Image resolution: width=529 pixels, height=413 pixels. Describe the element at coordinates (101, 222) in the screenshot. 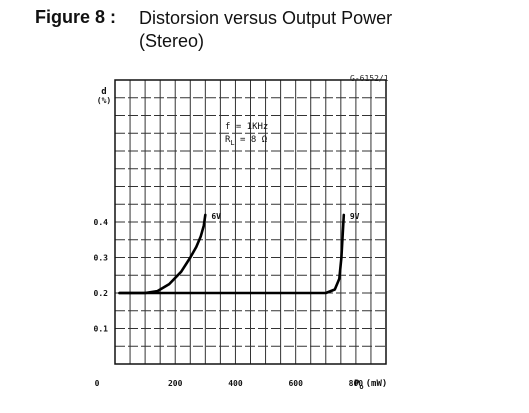

I see `y-tick-label: 0.4` at that location.